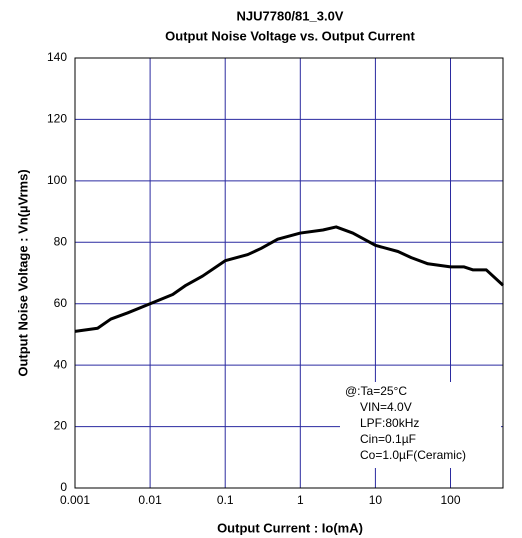 This screenshot has width=522, height=538. I want to click on x-axis-label: Output Current : Io(mA), so click(290, 527).